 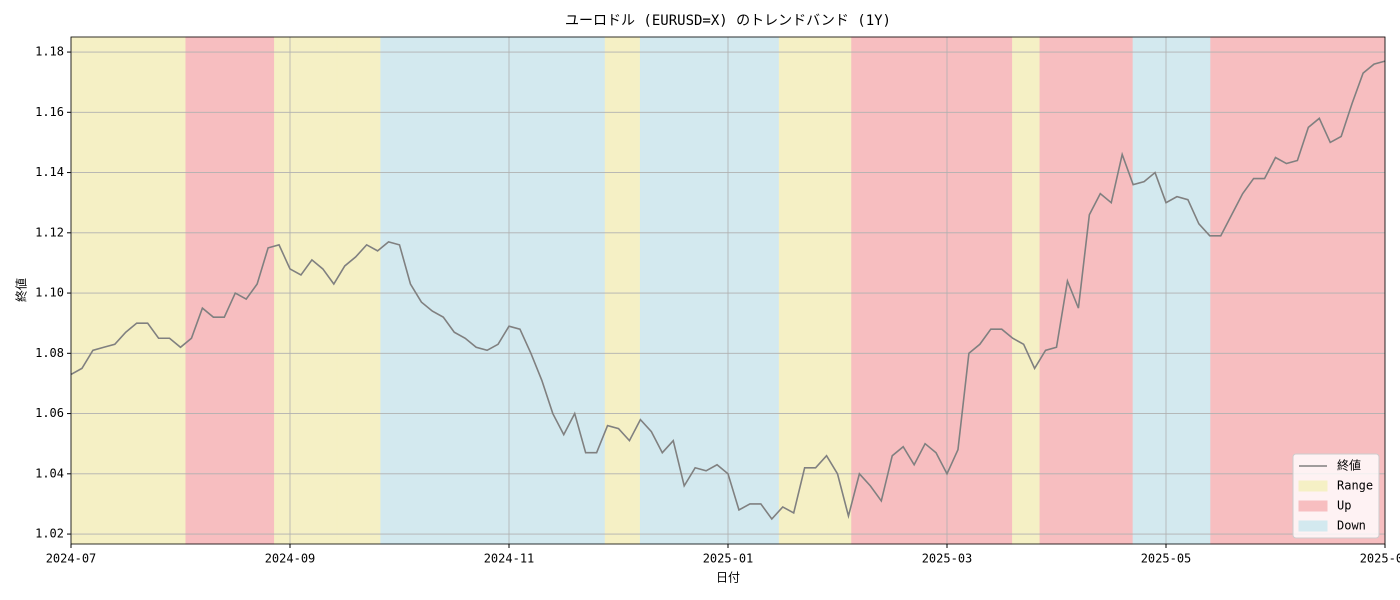 I want to click on x-axis-label: 日付, so click(x=728, y=578).